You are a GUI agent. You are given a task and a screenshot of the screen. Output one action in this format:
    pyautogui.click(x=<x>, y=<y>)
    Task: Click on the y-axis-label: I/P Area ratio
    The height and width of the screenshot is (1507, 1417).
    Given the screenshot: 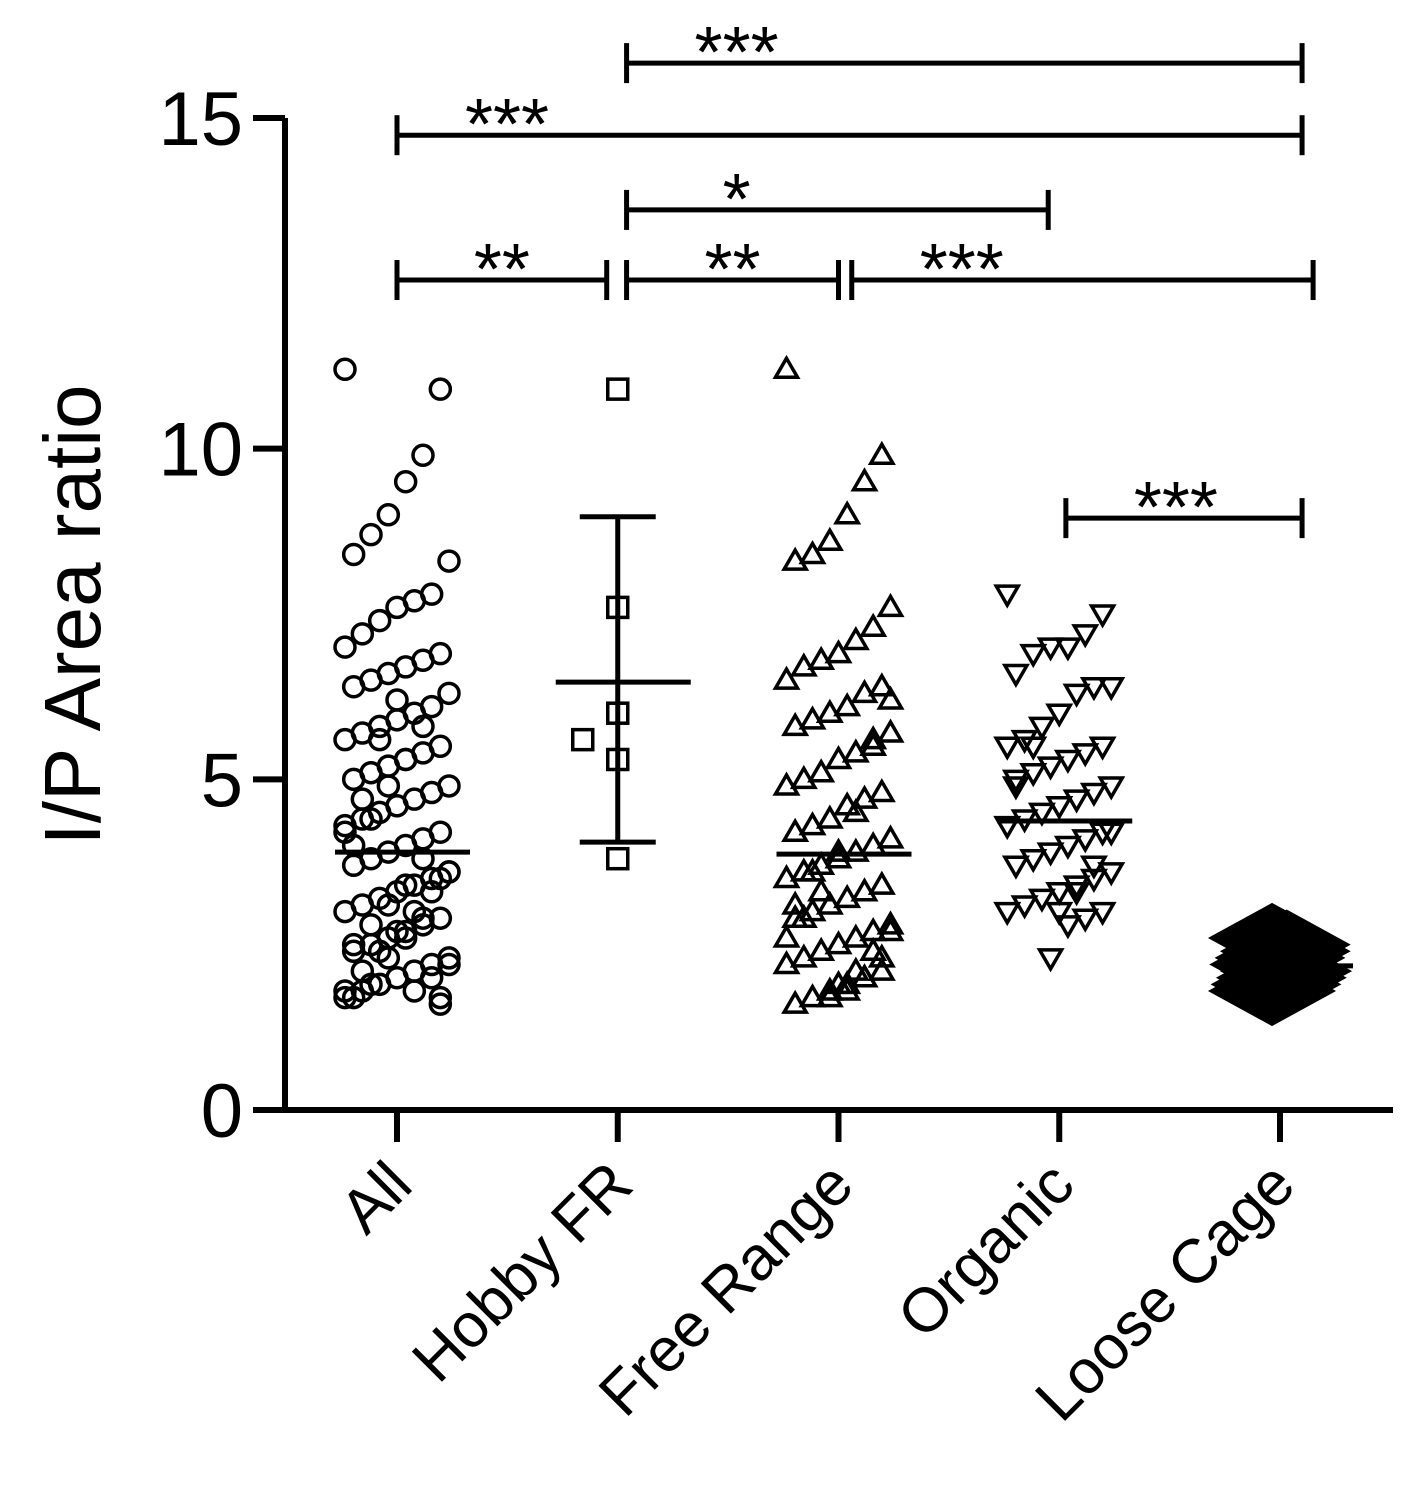 What is the action you would take?
    pyautogui.click(x=72, y=614)
    